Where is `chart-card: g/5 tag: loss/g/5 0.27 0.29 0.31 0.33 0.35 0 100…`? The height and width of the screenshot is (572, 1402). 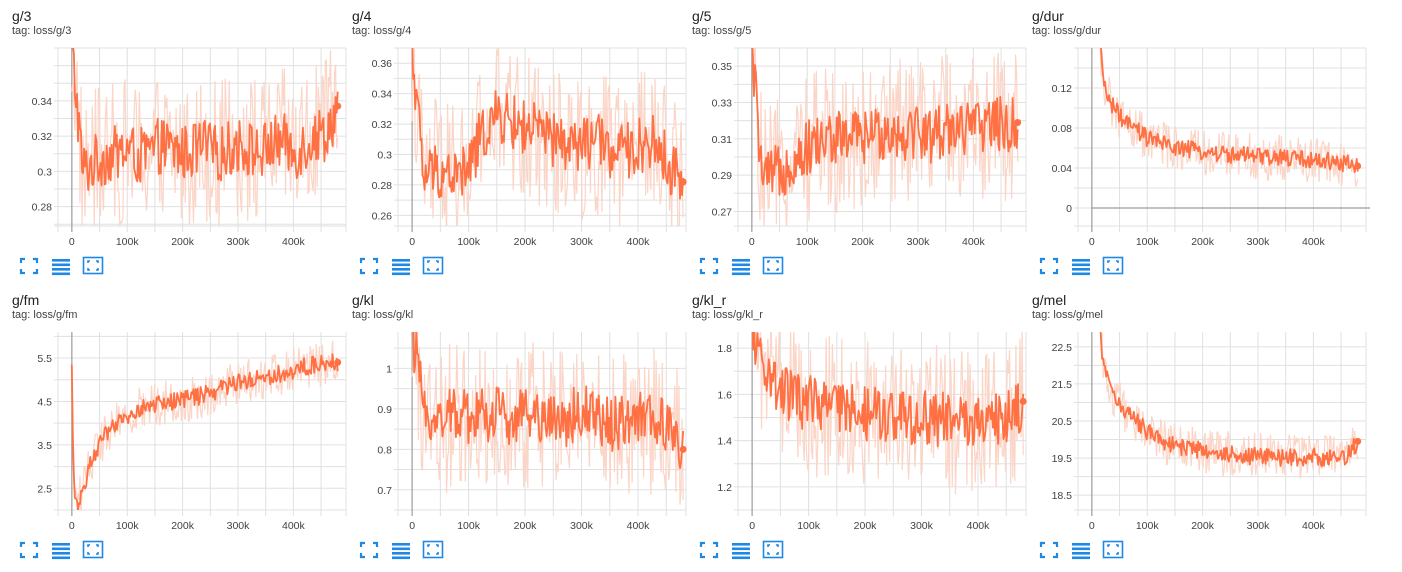
chart-card: g/5 tag: loss/g/5 0.27 0.29 0.31 0.33 0.35 0 100… is located at coordinates (860, 140).